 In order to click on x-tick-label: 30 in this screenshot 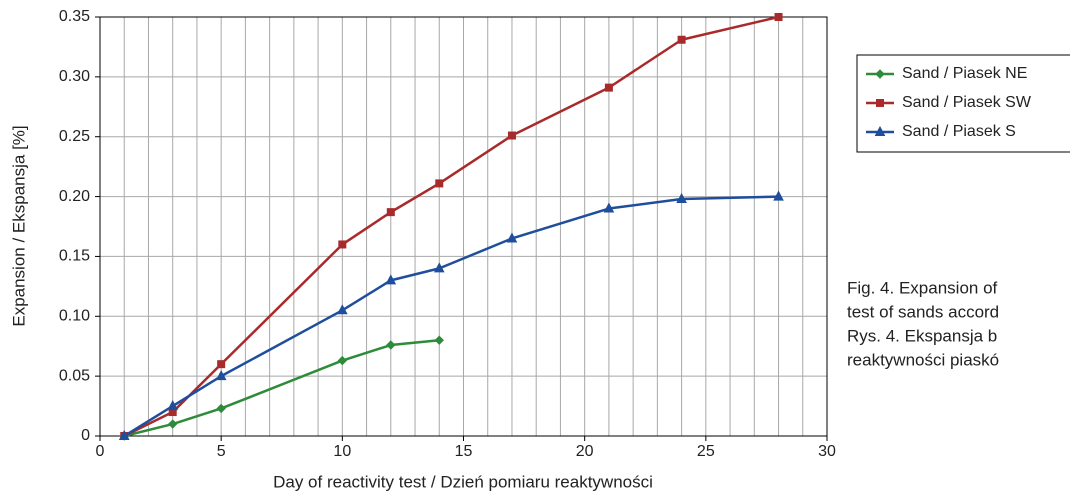, I will do `click(827, 451)`.